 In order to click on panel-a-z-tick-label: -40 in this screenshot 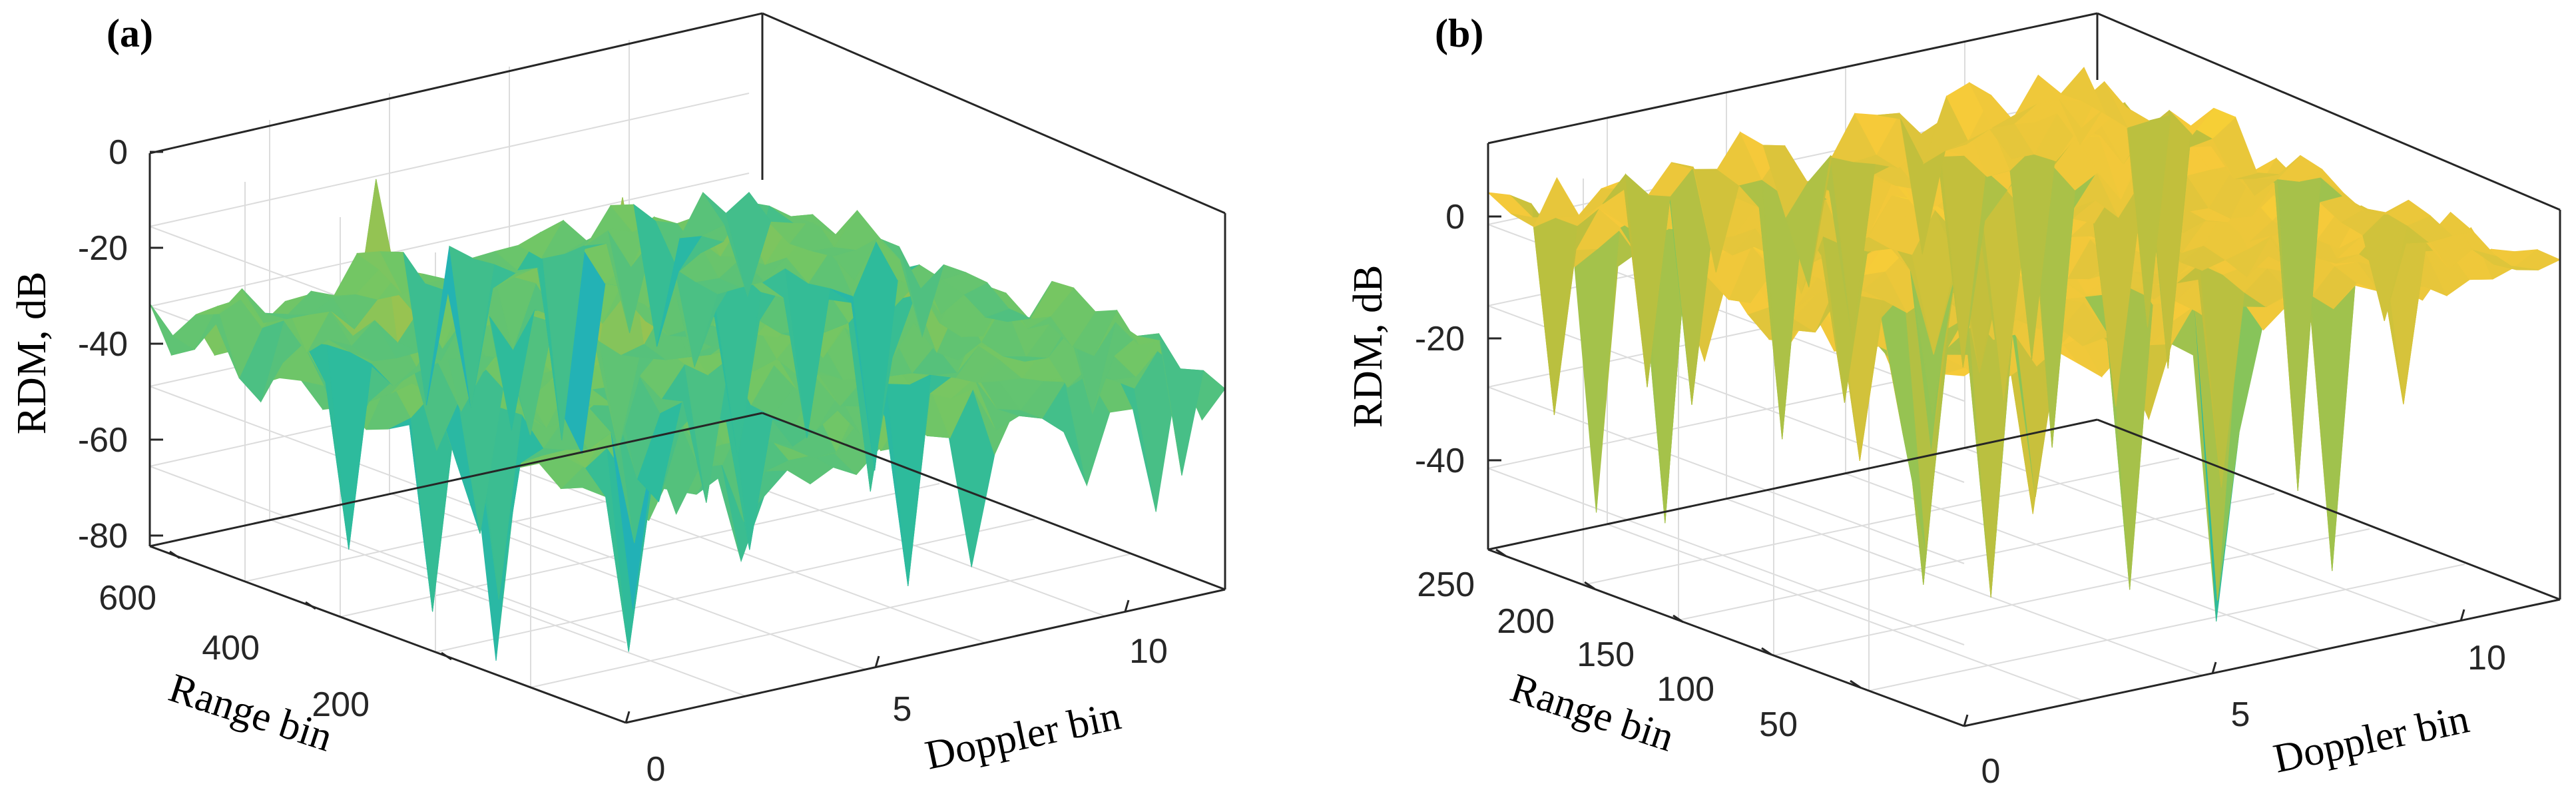, I will do `click(103, 344)`.